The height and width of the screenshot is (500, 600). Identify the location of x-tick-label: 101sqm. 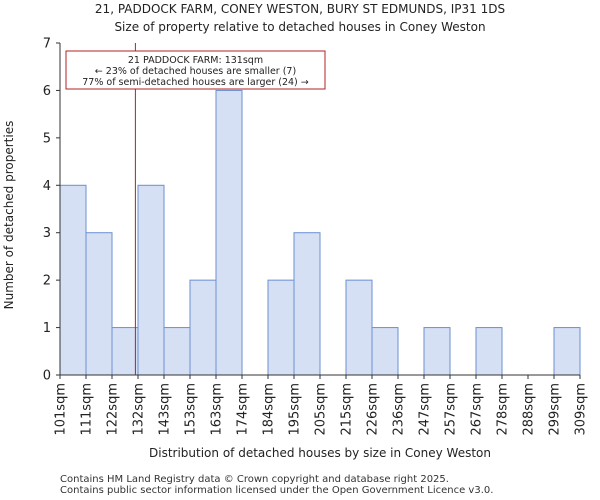
(61, 409).